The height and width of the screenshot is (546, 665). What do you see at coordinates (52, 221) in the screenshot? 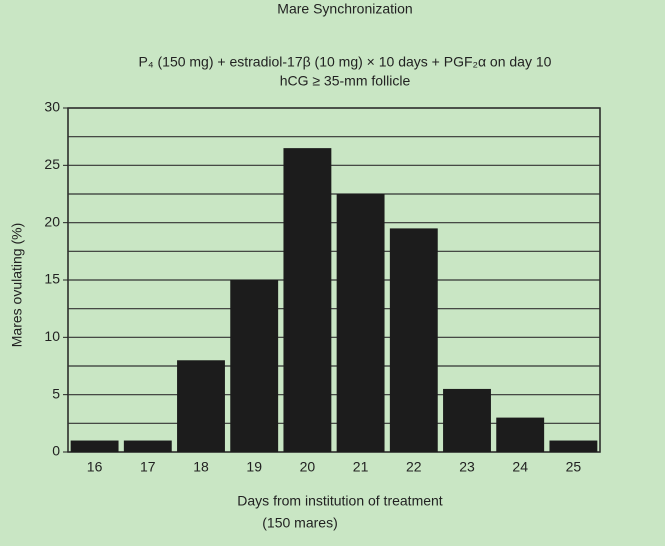
I see `y-tick-label: 20` at bounding box center [52, 221].